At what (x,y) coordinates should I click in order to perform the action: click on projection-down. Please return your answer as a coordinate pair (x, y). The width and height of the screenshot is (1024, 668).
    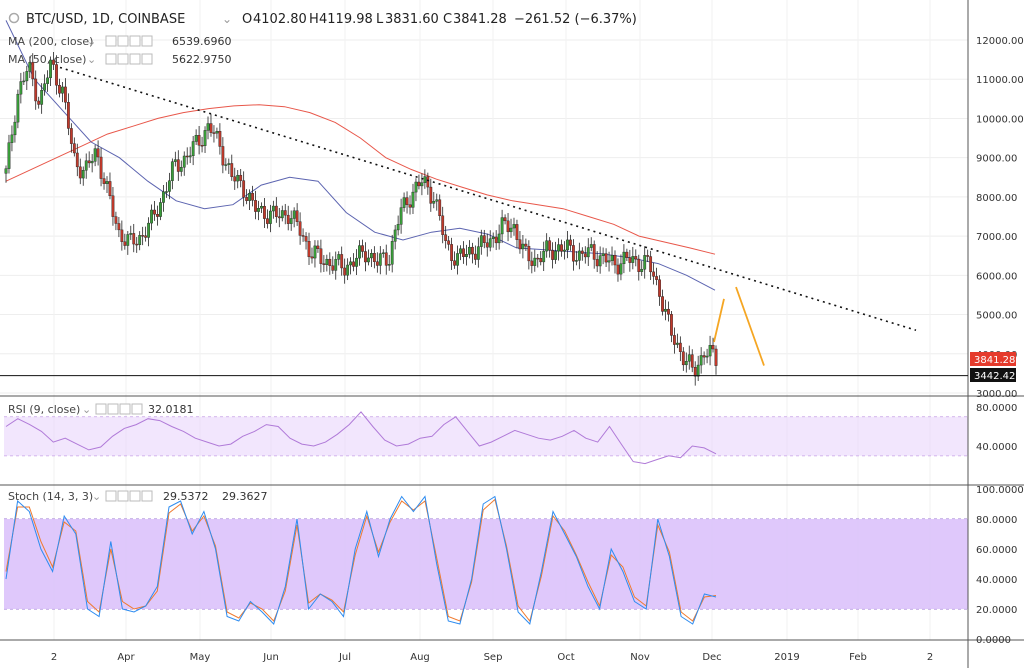
    Looking at the image, I should click on (750, 326).